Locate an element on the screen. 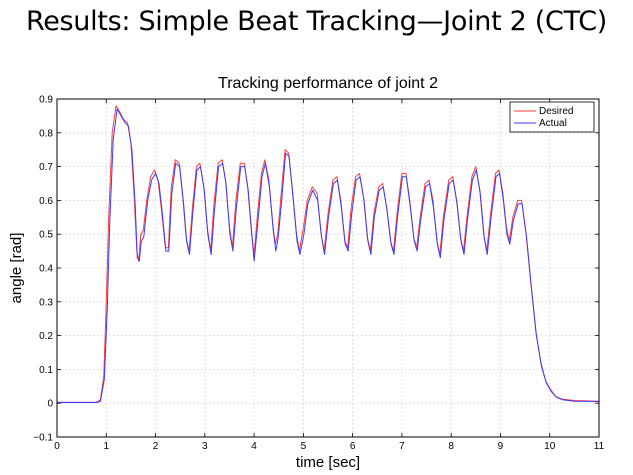  y-tick-label: 0 is located at coordinates (50, 404).